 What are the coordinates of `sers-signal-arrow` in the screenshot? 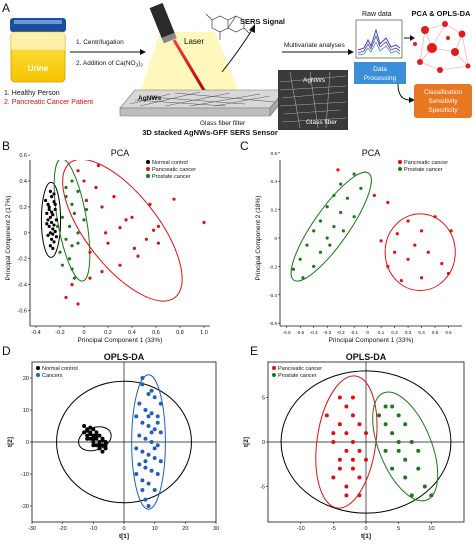 It's located at (237, 51).